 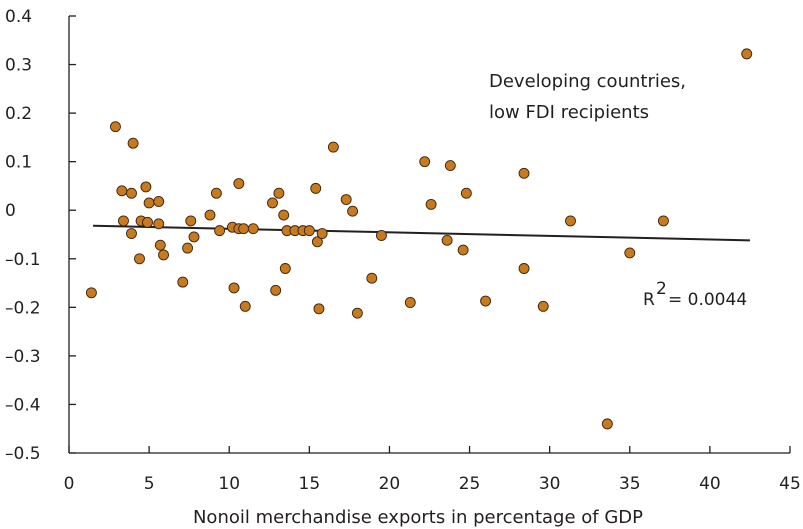 I want to click on x-ticks: 0 5 10 15 20 25 30 35 40 45, so click(x=432, y=470).